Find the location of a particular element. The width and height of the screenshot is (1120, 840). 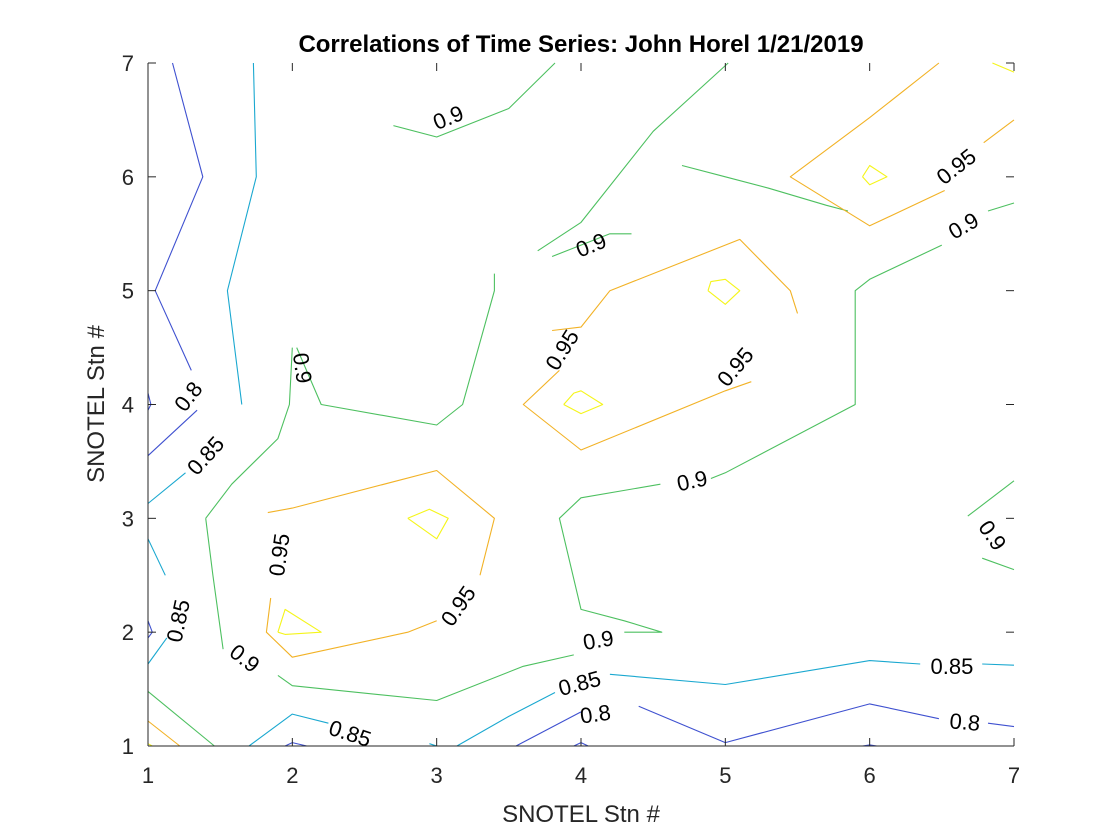

x-tick-label: 5 is located at coordinates (725, 775).